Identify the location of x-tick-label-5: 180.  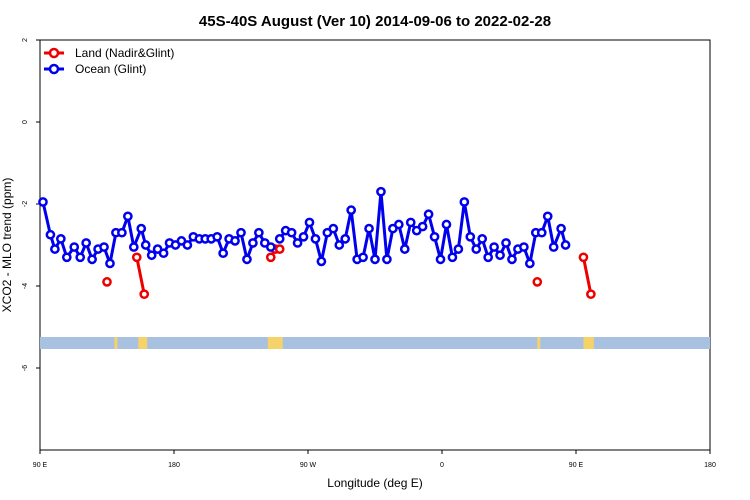
(710, 465).